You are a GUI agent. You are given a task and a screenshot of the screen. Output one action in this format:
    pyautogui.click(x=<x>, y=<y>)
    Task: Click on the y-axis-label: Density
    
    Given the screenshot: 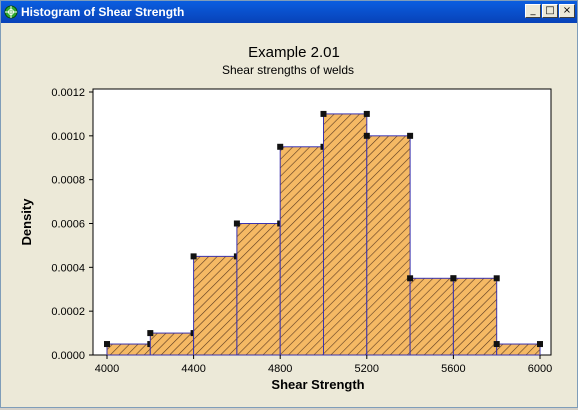 What is the action you would take?
    pyautogui.click(x=26, y=222)
    